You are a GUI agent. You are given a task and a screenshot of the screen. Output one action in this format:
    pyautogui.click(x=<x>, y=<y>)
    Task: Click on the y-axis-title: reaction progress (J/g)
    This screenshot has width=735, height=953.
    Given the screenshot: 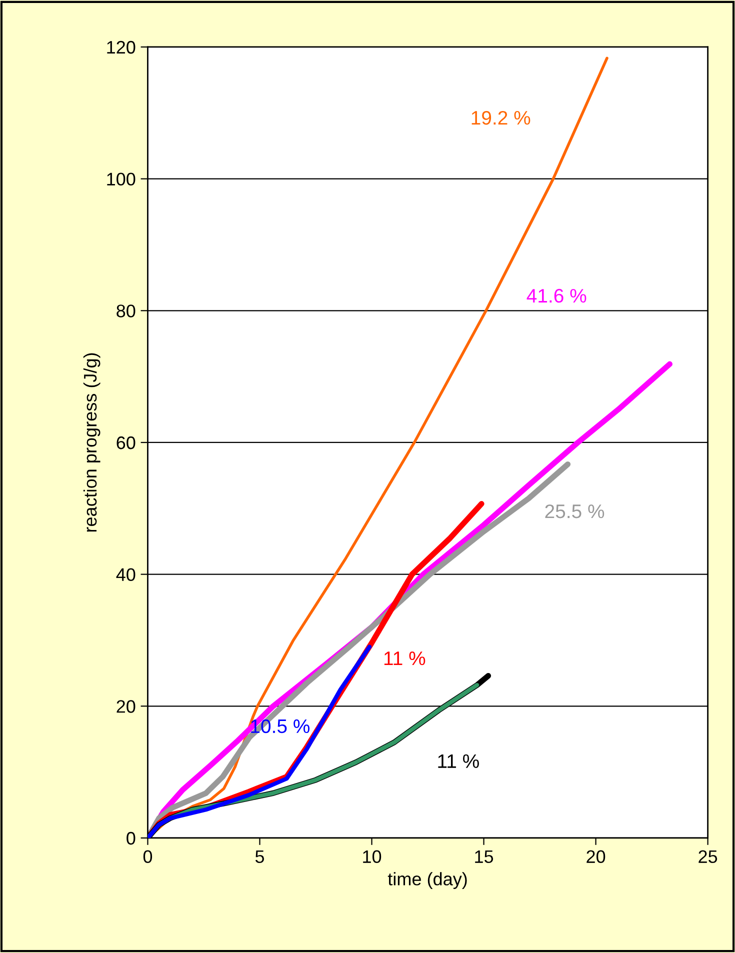 What is the action you would take?
    pyautogui.click(x=91, y=442)
    